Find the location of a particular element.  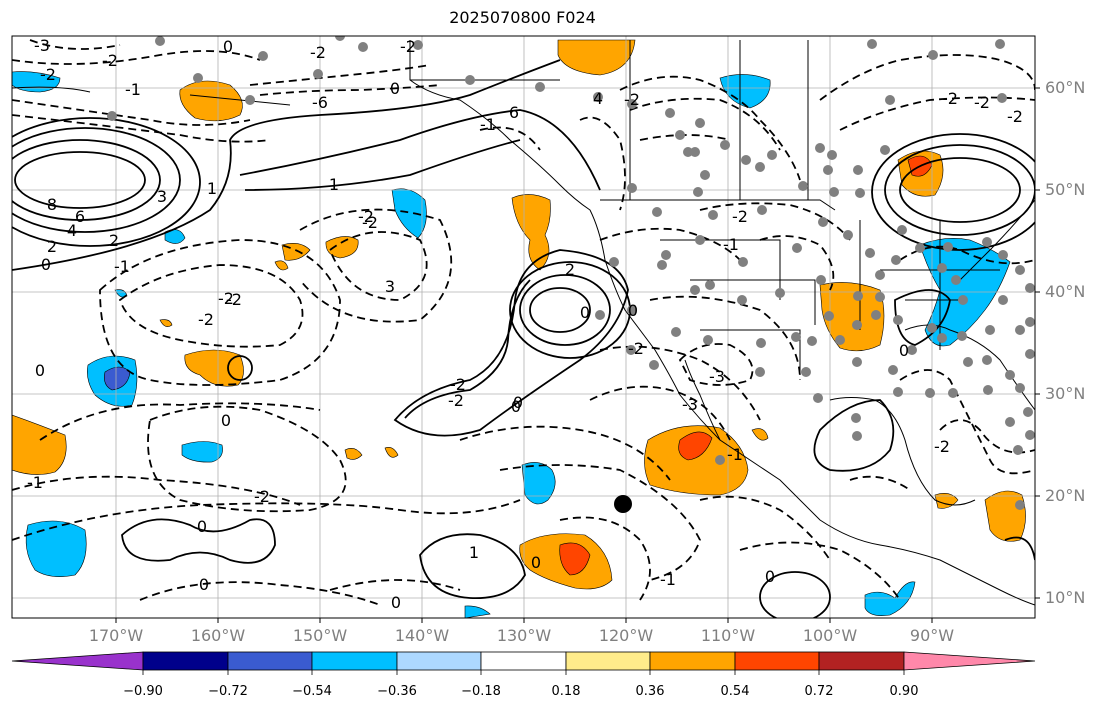

lat-label: 20°N is located at coordinates (1065, 495).